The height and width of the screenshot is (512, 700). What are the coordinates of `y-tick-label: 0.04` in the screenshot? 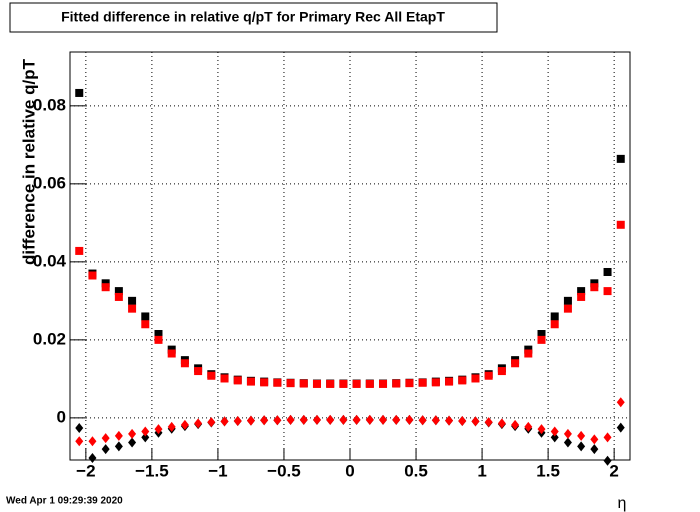 It's located at (50, 260).